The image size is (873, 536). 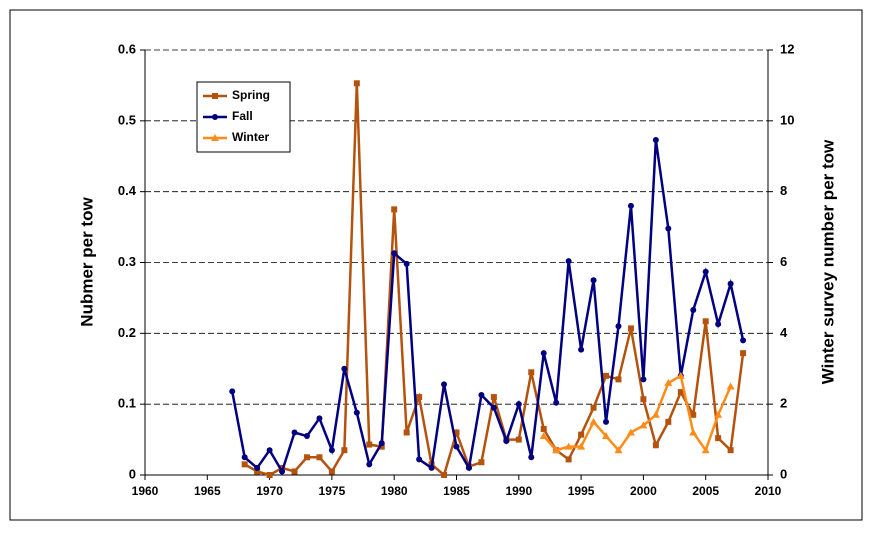 I want to click on legend-label: Spring, so click(x=251, y=95).